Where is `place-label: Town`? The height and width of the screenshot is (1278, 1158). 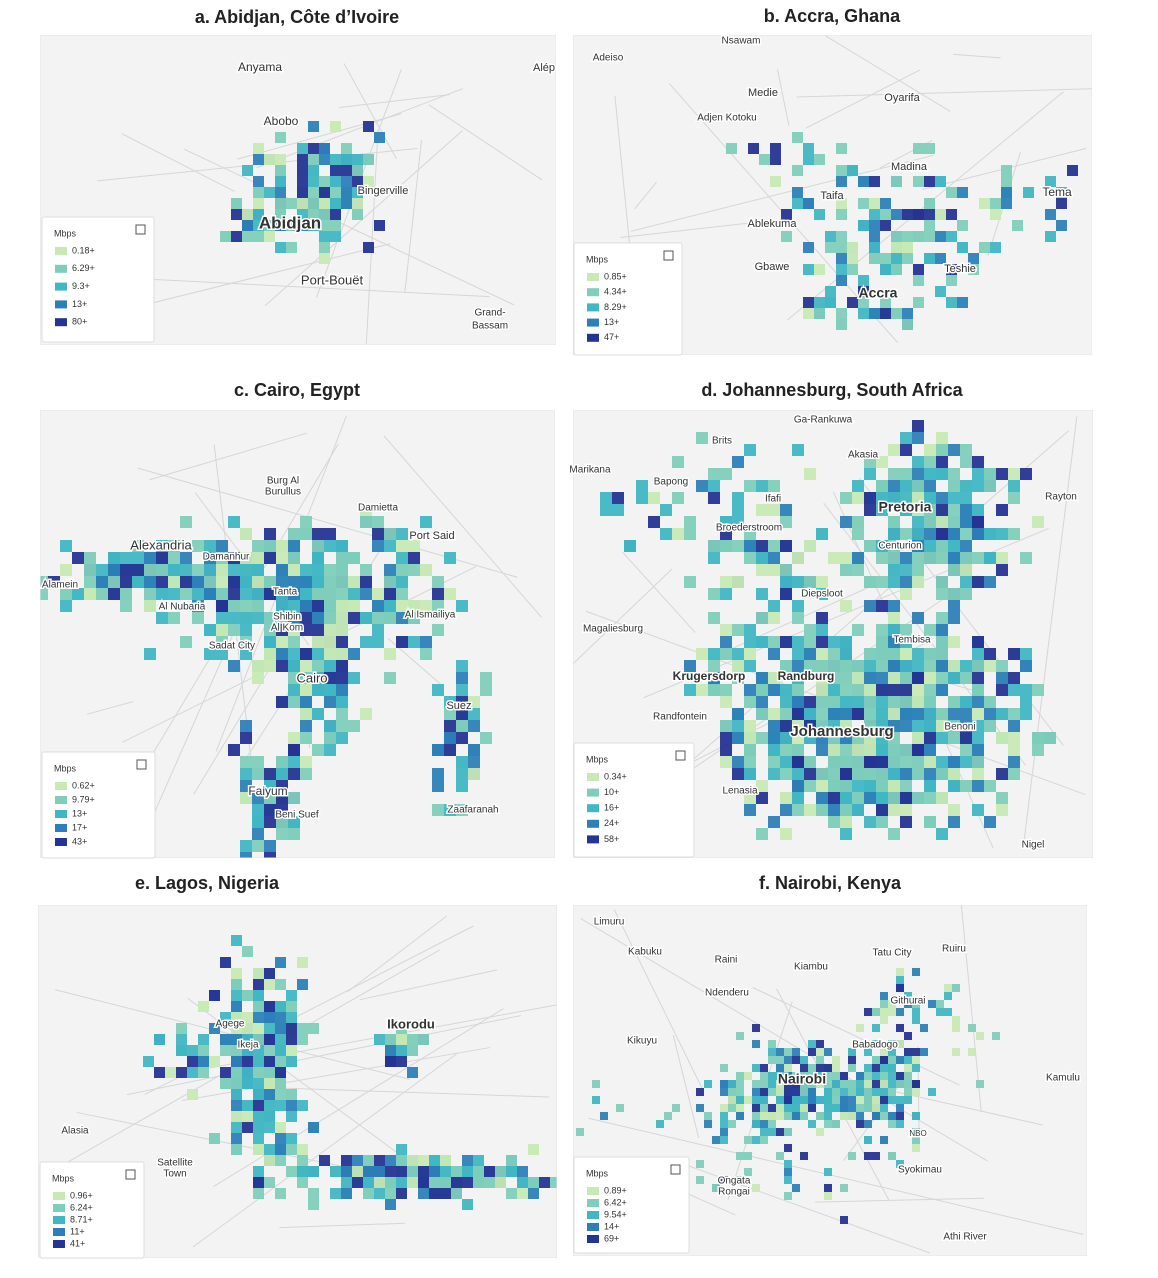
place-label: Town is located at coordinates (174, 1174).